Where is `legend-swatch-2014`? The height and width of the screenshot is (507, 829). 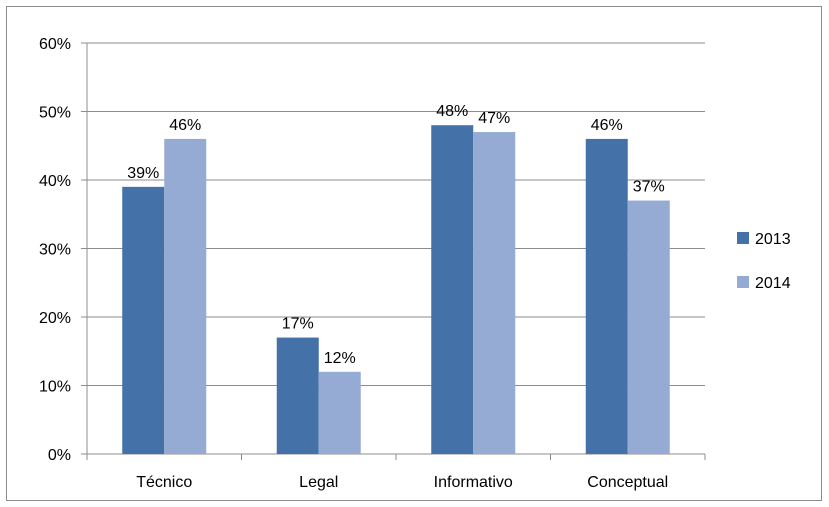
legend-swatch-2014 is located at coordinates (743, 282).